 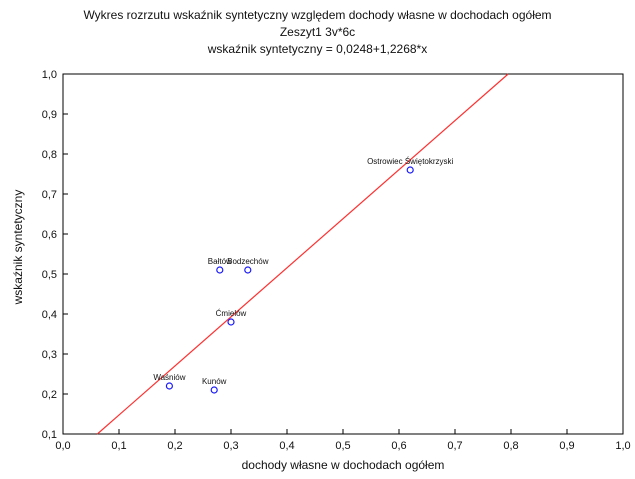 I want to click on x-tick-label: 1,0, so click(x=622, y=446).